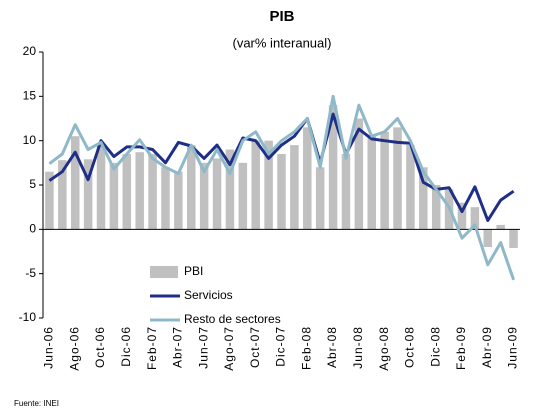 The image size is (541, 412). What do you see at coordinates (74, 348) in the screenshot?
I see `x-tick-label: Ago-06` at bounding box center [74, 348].